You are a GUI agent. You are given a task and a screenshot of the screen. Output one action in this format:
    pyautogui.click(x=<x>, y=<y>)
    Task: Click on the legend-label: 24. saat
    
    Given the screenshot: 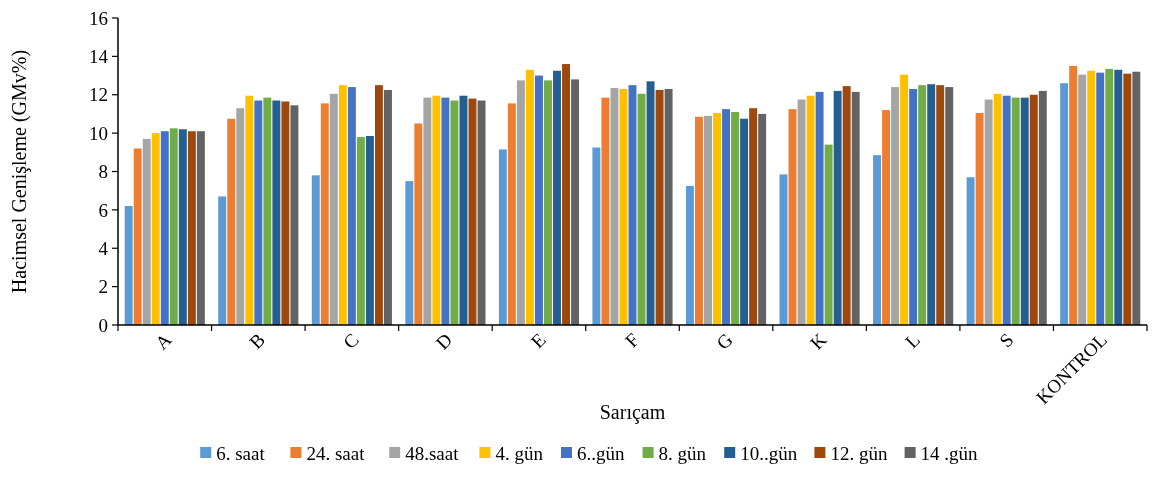 What is the action you would take?
    pyautogui.click(x=336, y=453)
    